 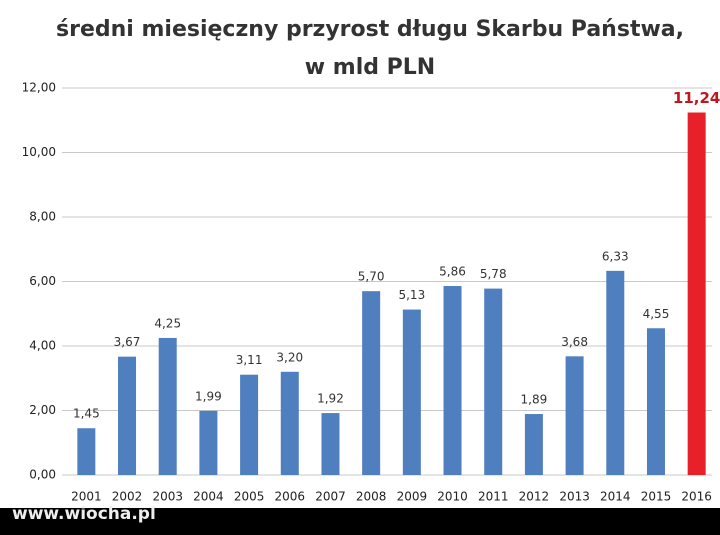 What do you see at coordinates (42, 346) in the screenshot?
I see `y-tick-label: 4,00` at bounding box center [42, 346].